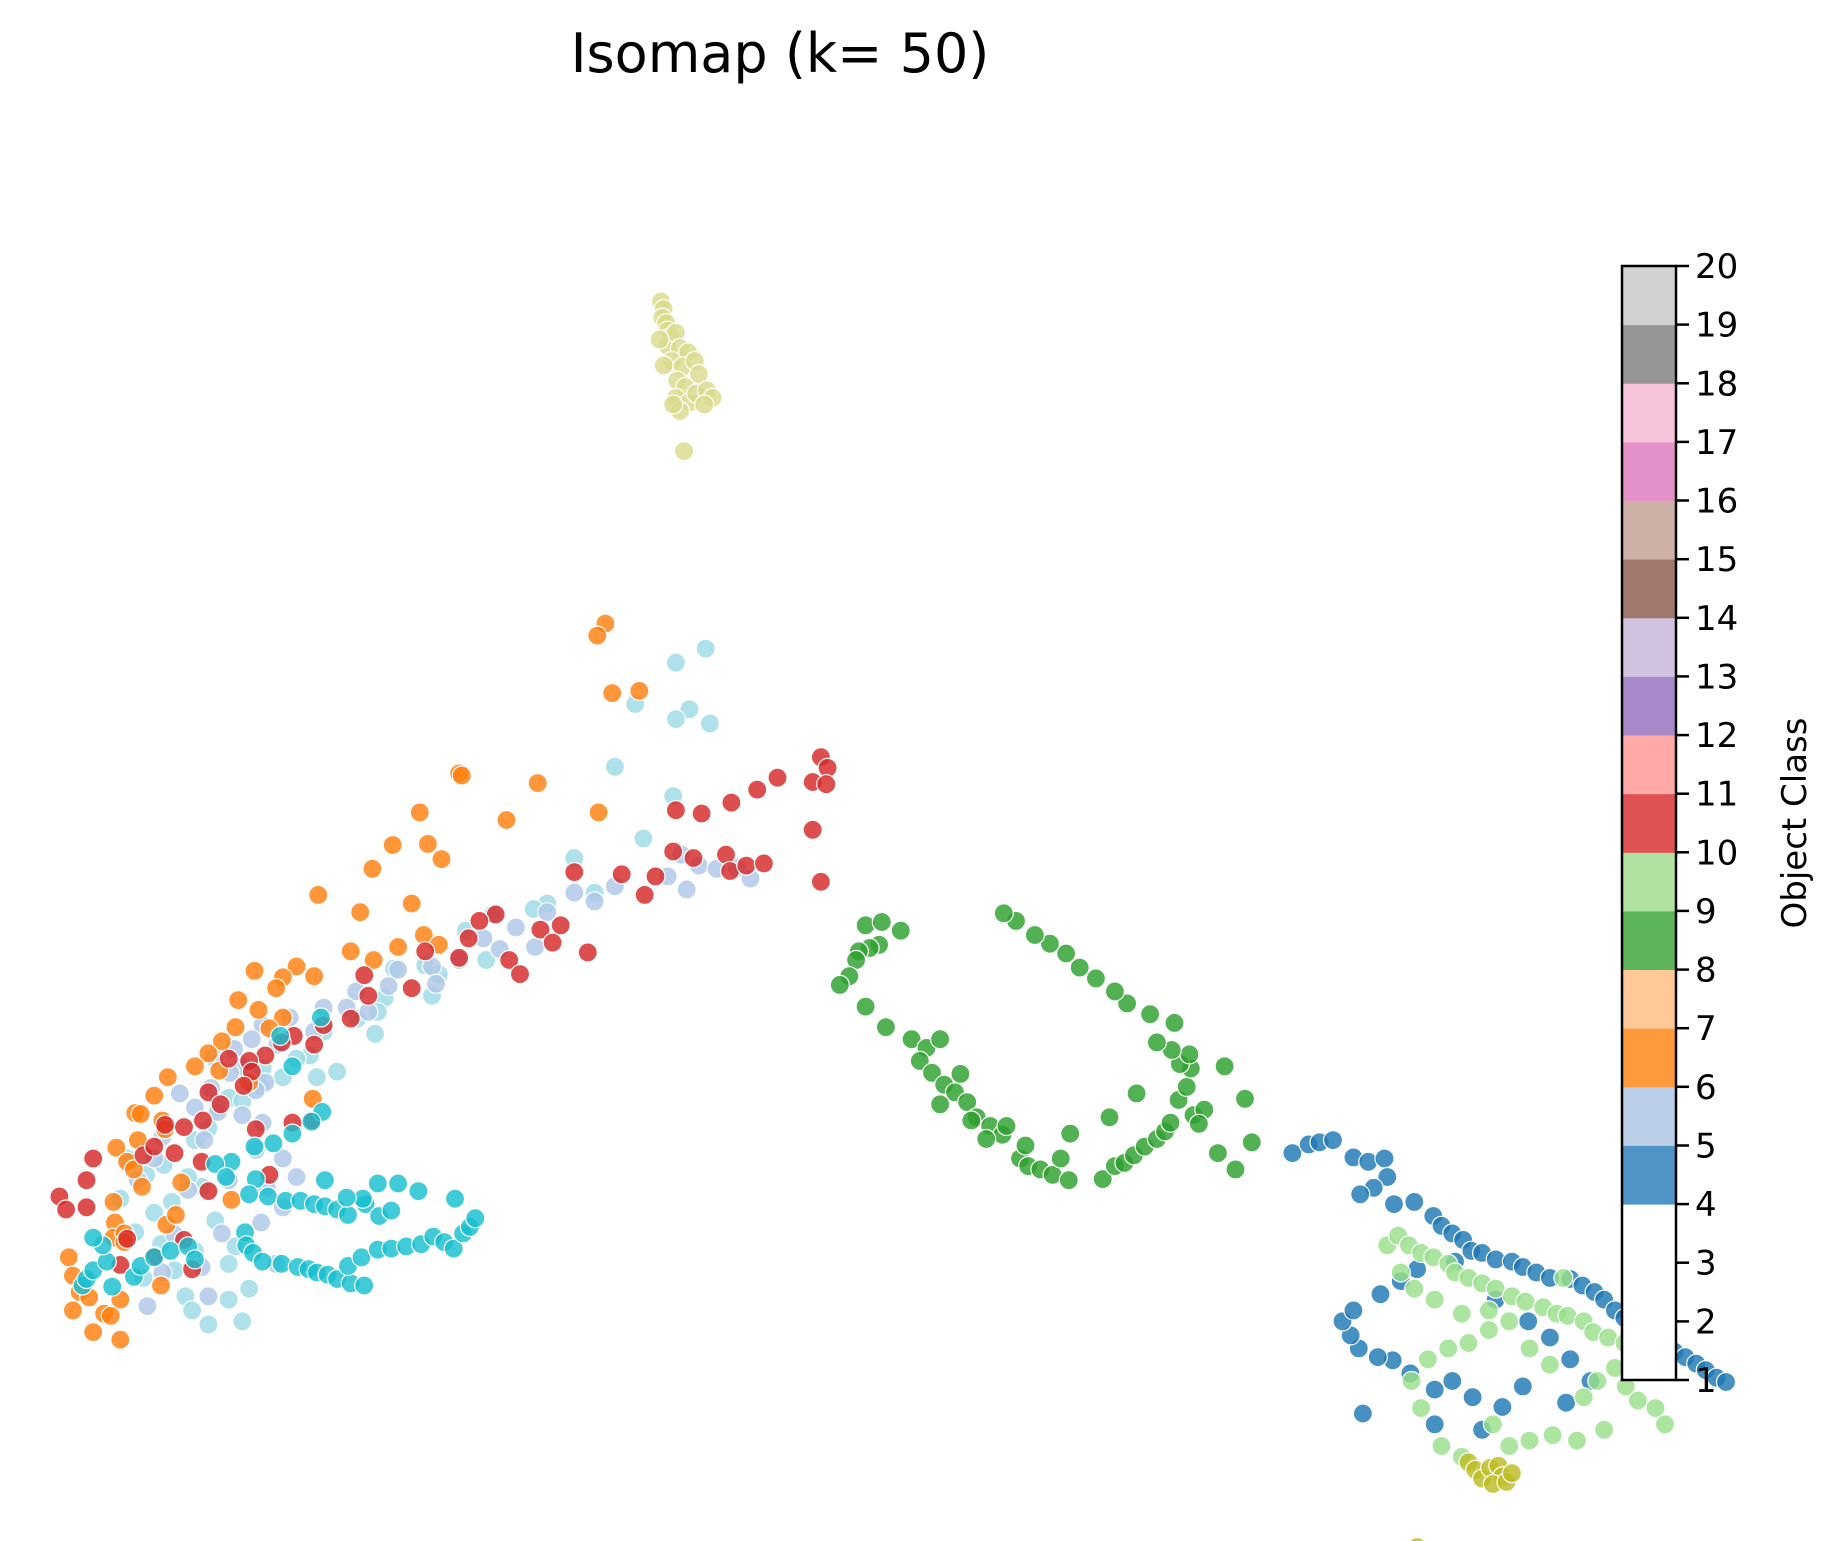 The image size is (1837, 1541). Describe the element at coordinates (1716, 267) in the screenshot. I see `colorbar-tick-label-20: 20` at that location.